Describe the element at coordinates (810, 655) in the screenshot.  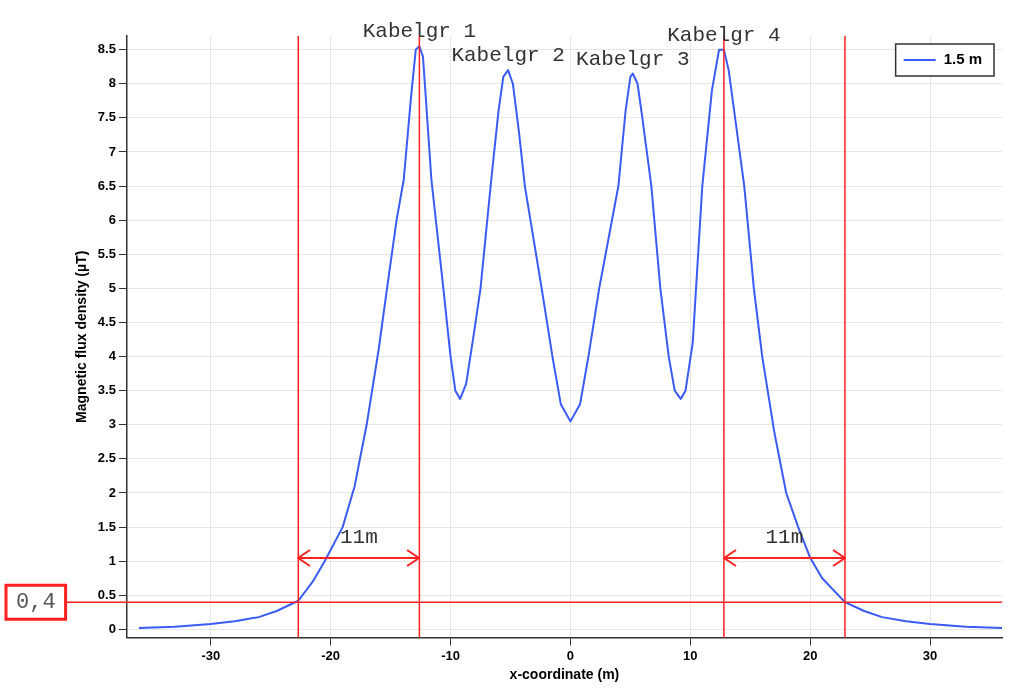
I see `x-tick-label: 20` at that location.